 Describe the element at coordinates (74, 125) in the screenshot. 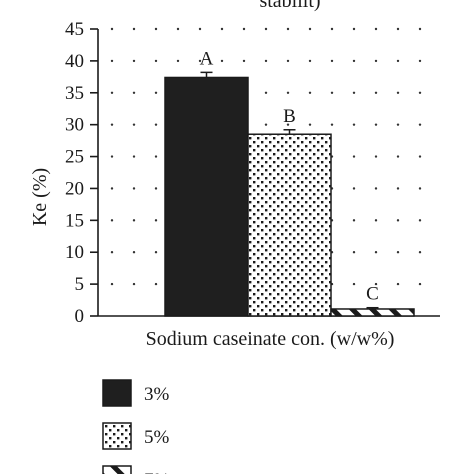

I see `y-tick-label: 30` at that location.